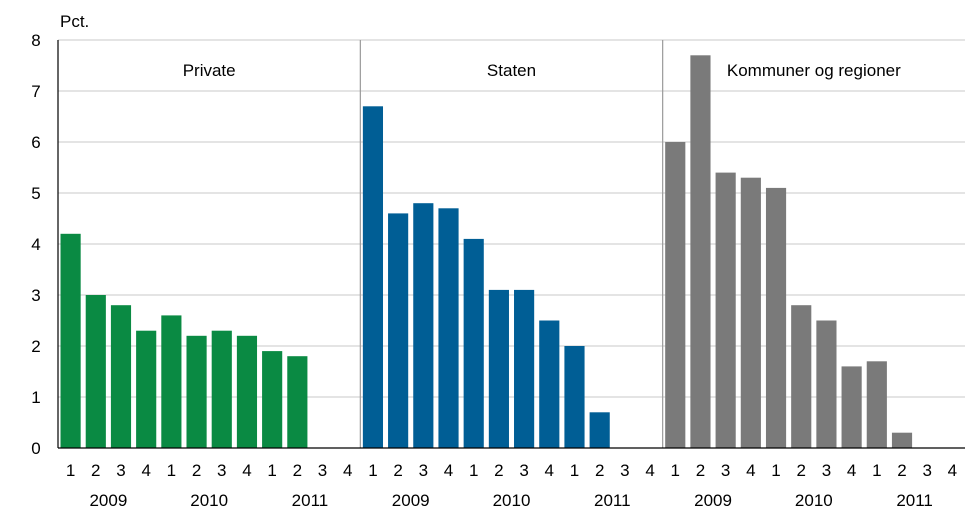 The image size is (979, 515). Describe the element at coordinates (35, 40) in the screenshot. I see `y-tick-label: 8` at that location.